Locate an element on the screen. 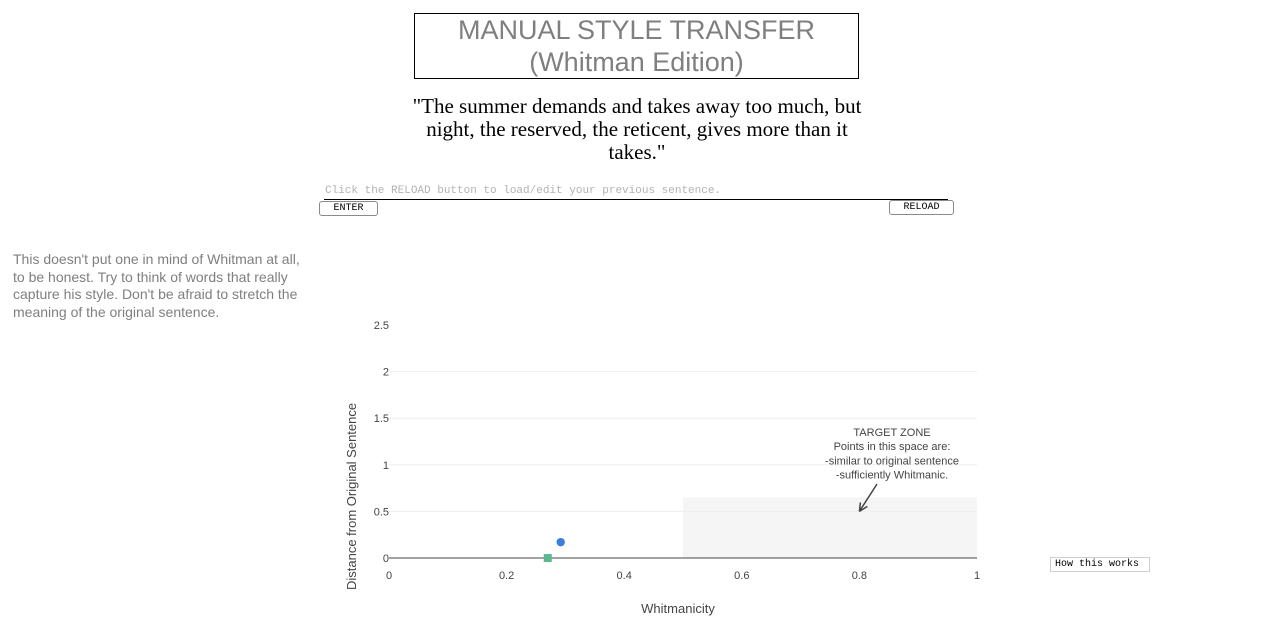  annotation-line: Points in this space are: is located at coordinates (892, 447).